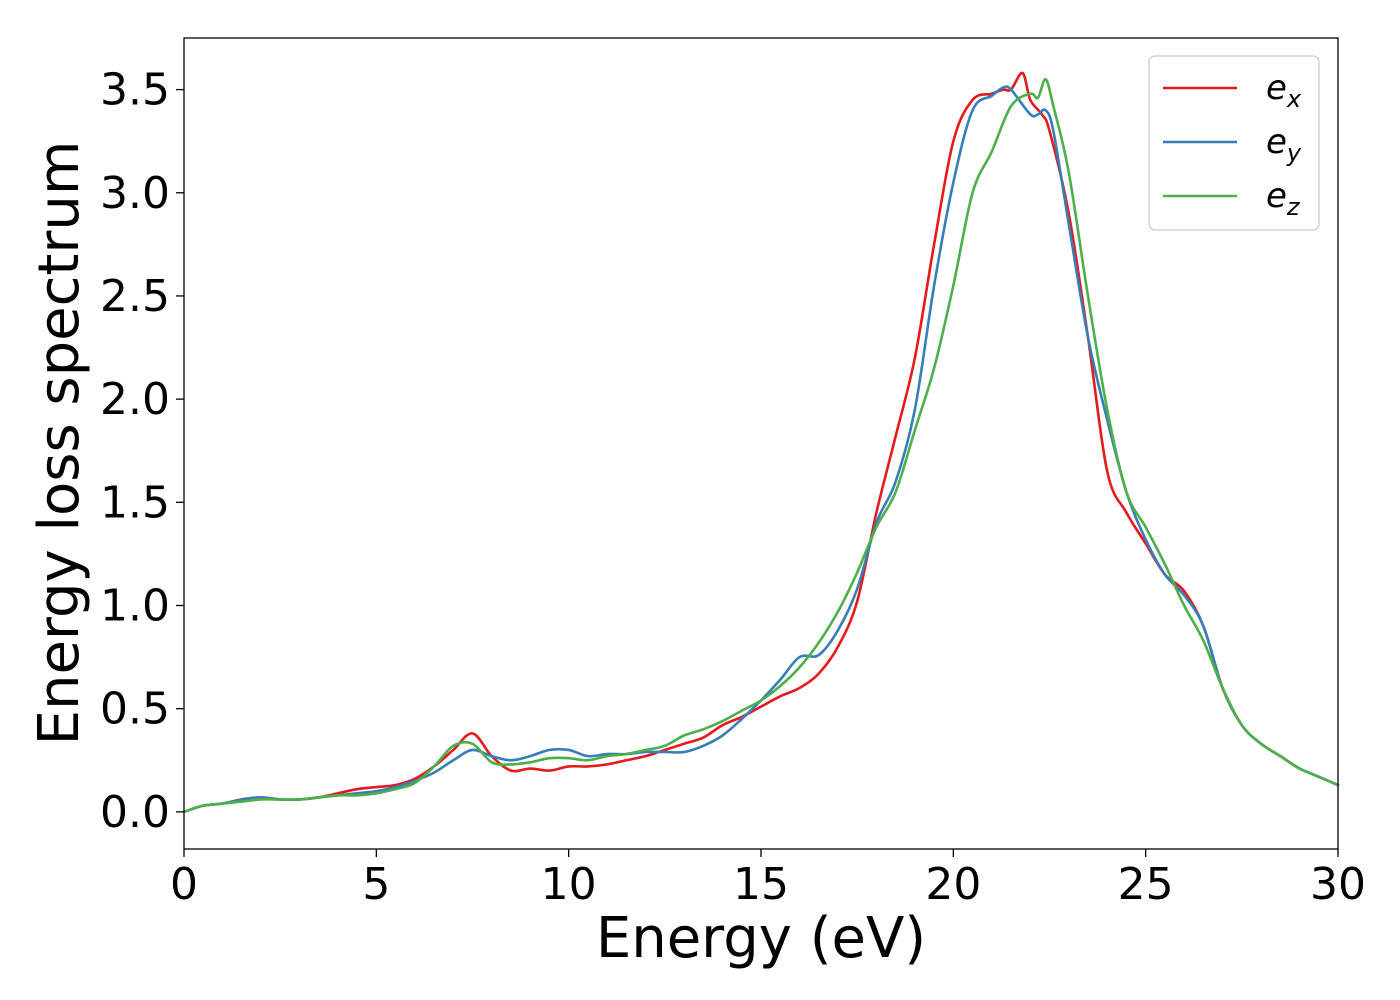 The height and width of the screenshot is (1000, 1400). Describe the element at coordinates (135, 399) in the screenshot. I see `y-tick-label: 2.0` at that location.